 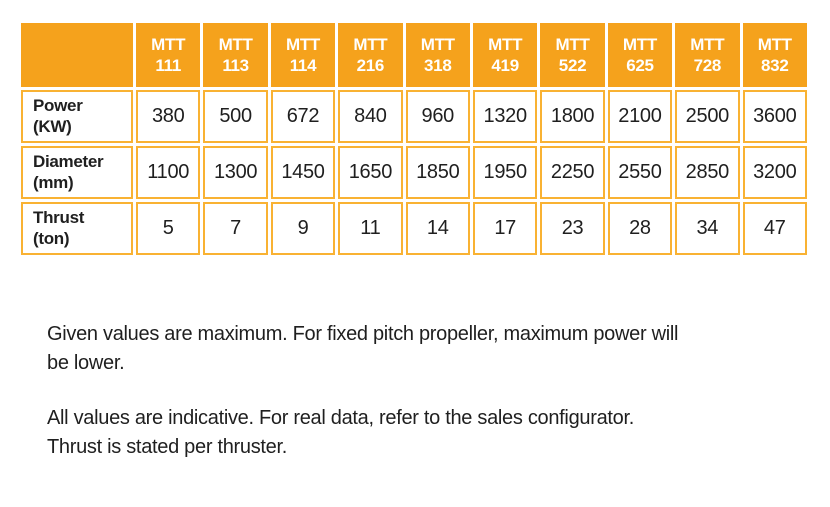 I want to click on spec-value-cell: 14, so click(x=437, y=228).